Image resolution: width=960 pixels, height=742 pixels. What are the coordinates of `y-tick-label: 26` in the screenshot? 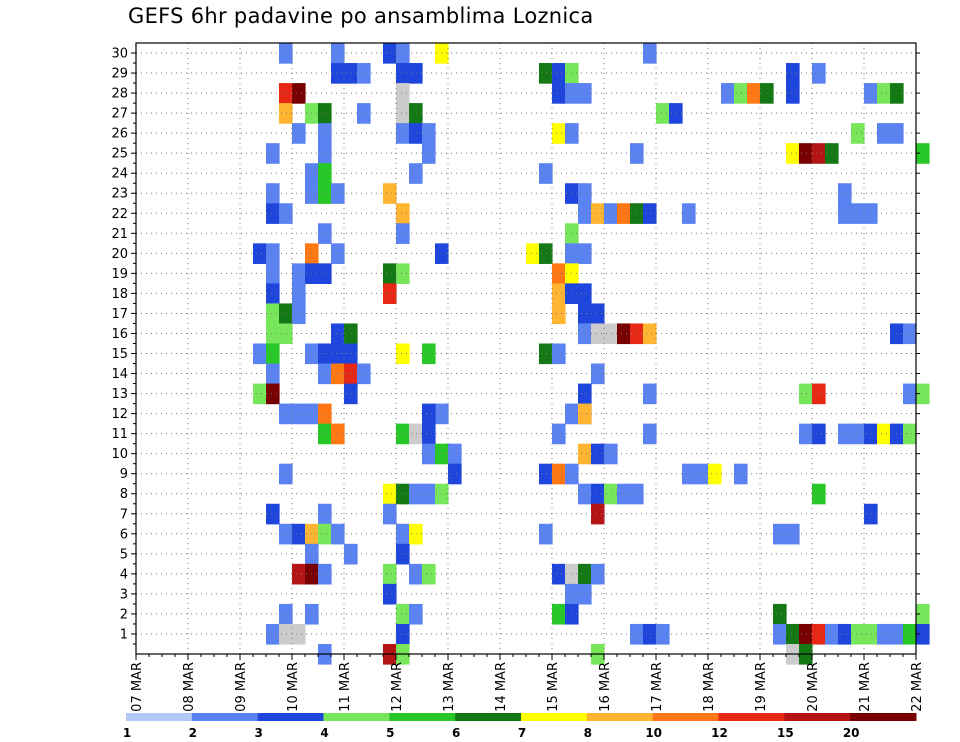 It's located at (119, 134).